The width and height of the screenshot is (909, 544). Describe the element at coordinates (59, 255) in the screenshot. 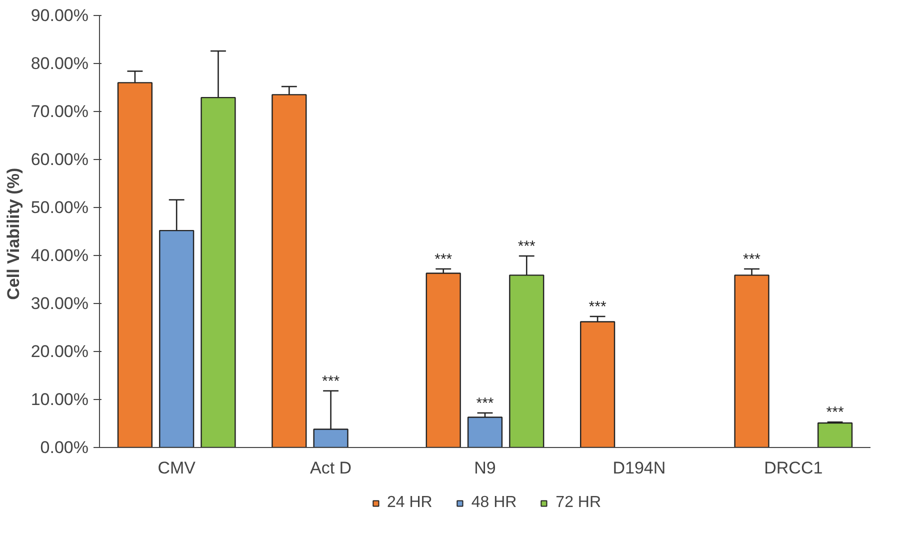

I see `y-tick-label: 40.00%` at that location.